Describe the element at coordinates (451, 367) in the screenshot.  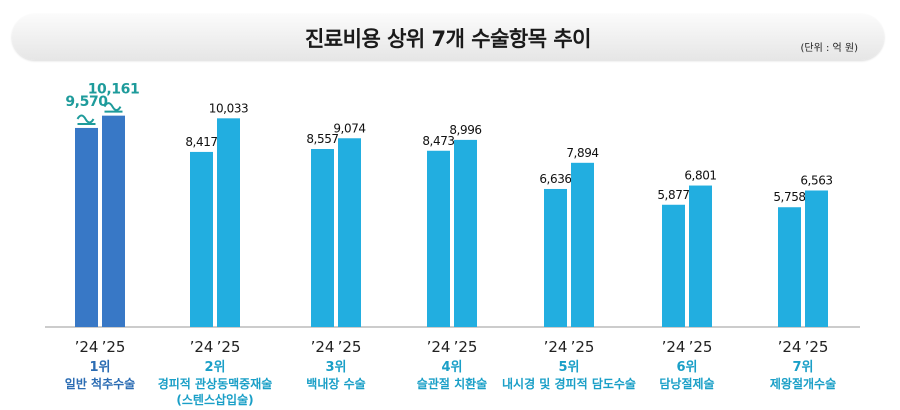
I see `category-rank: 4위` at that location.